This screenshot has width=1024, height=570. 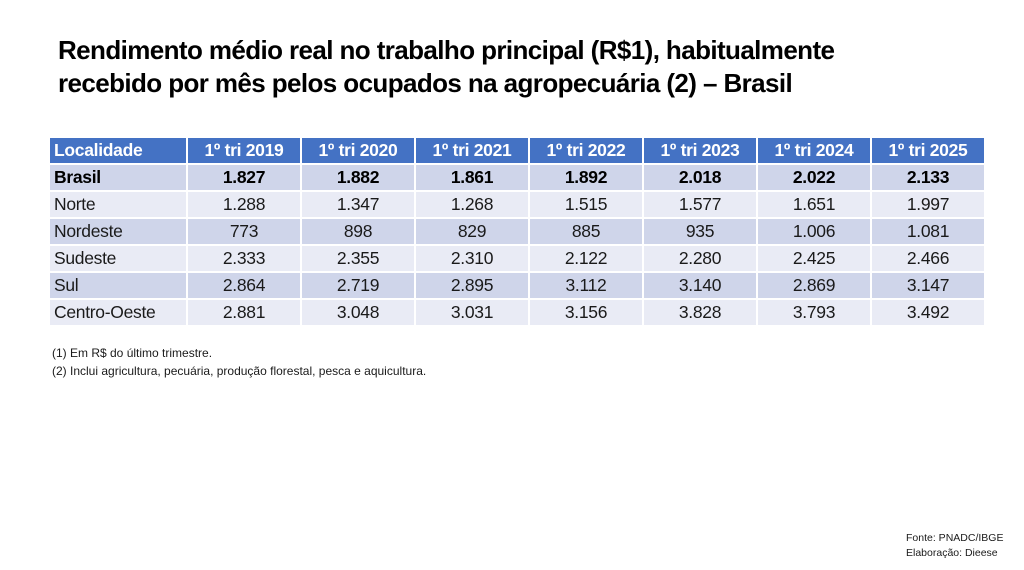 I want to click on table-cell: 2.864, so click(x=245, y=286).